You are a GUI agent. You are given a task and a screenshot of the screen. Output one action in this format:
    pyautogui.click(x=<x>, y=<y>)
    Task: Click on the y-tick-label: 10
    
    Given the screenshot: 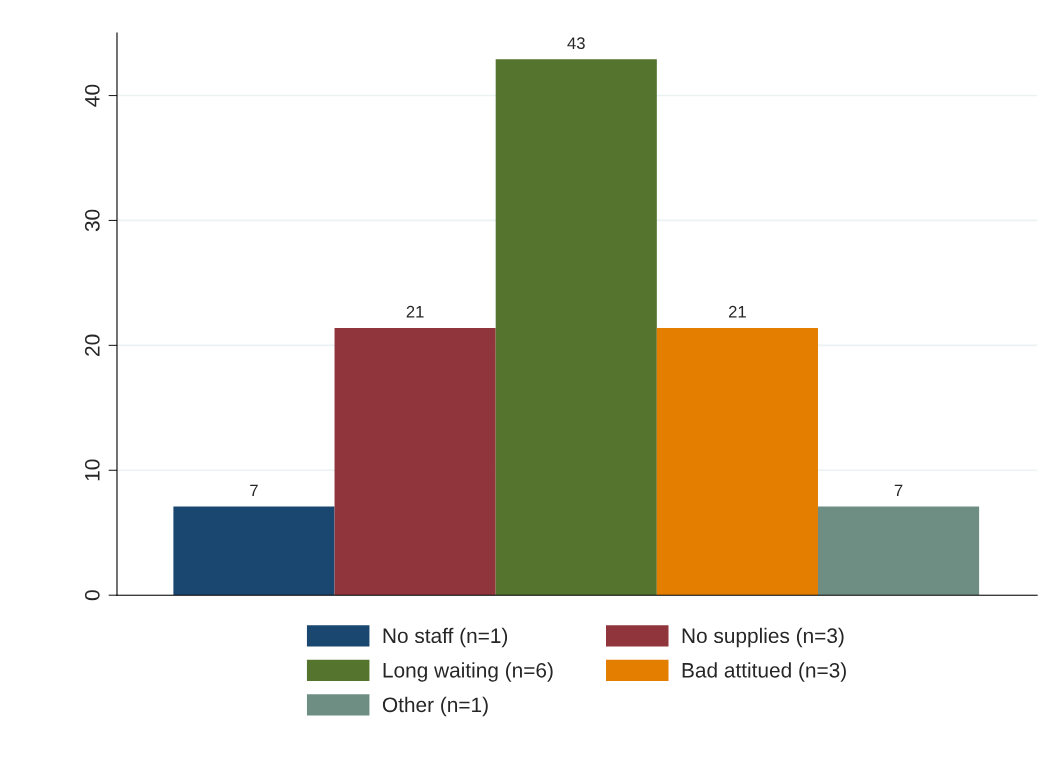 What is the action you would take?
    pyautogui.click(x=92, y=470)
    